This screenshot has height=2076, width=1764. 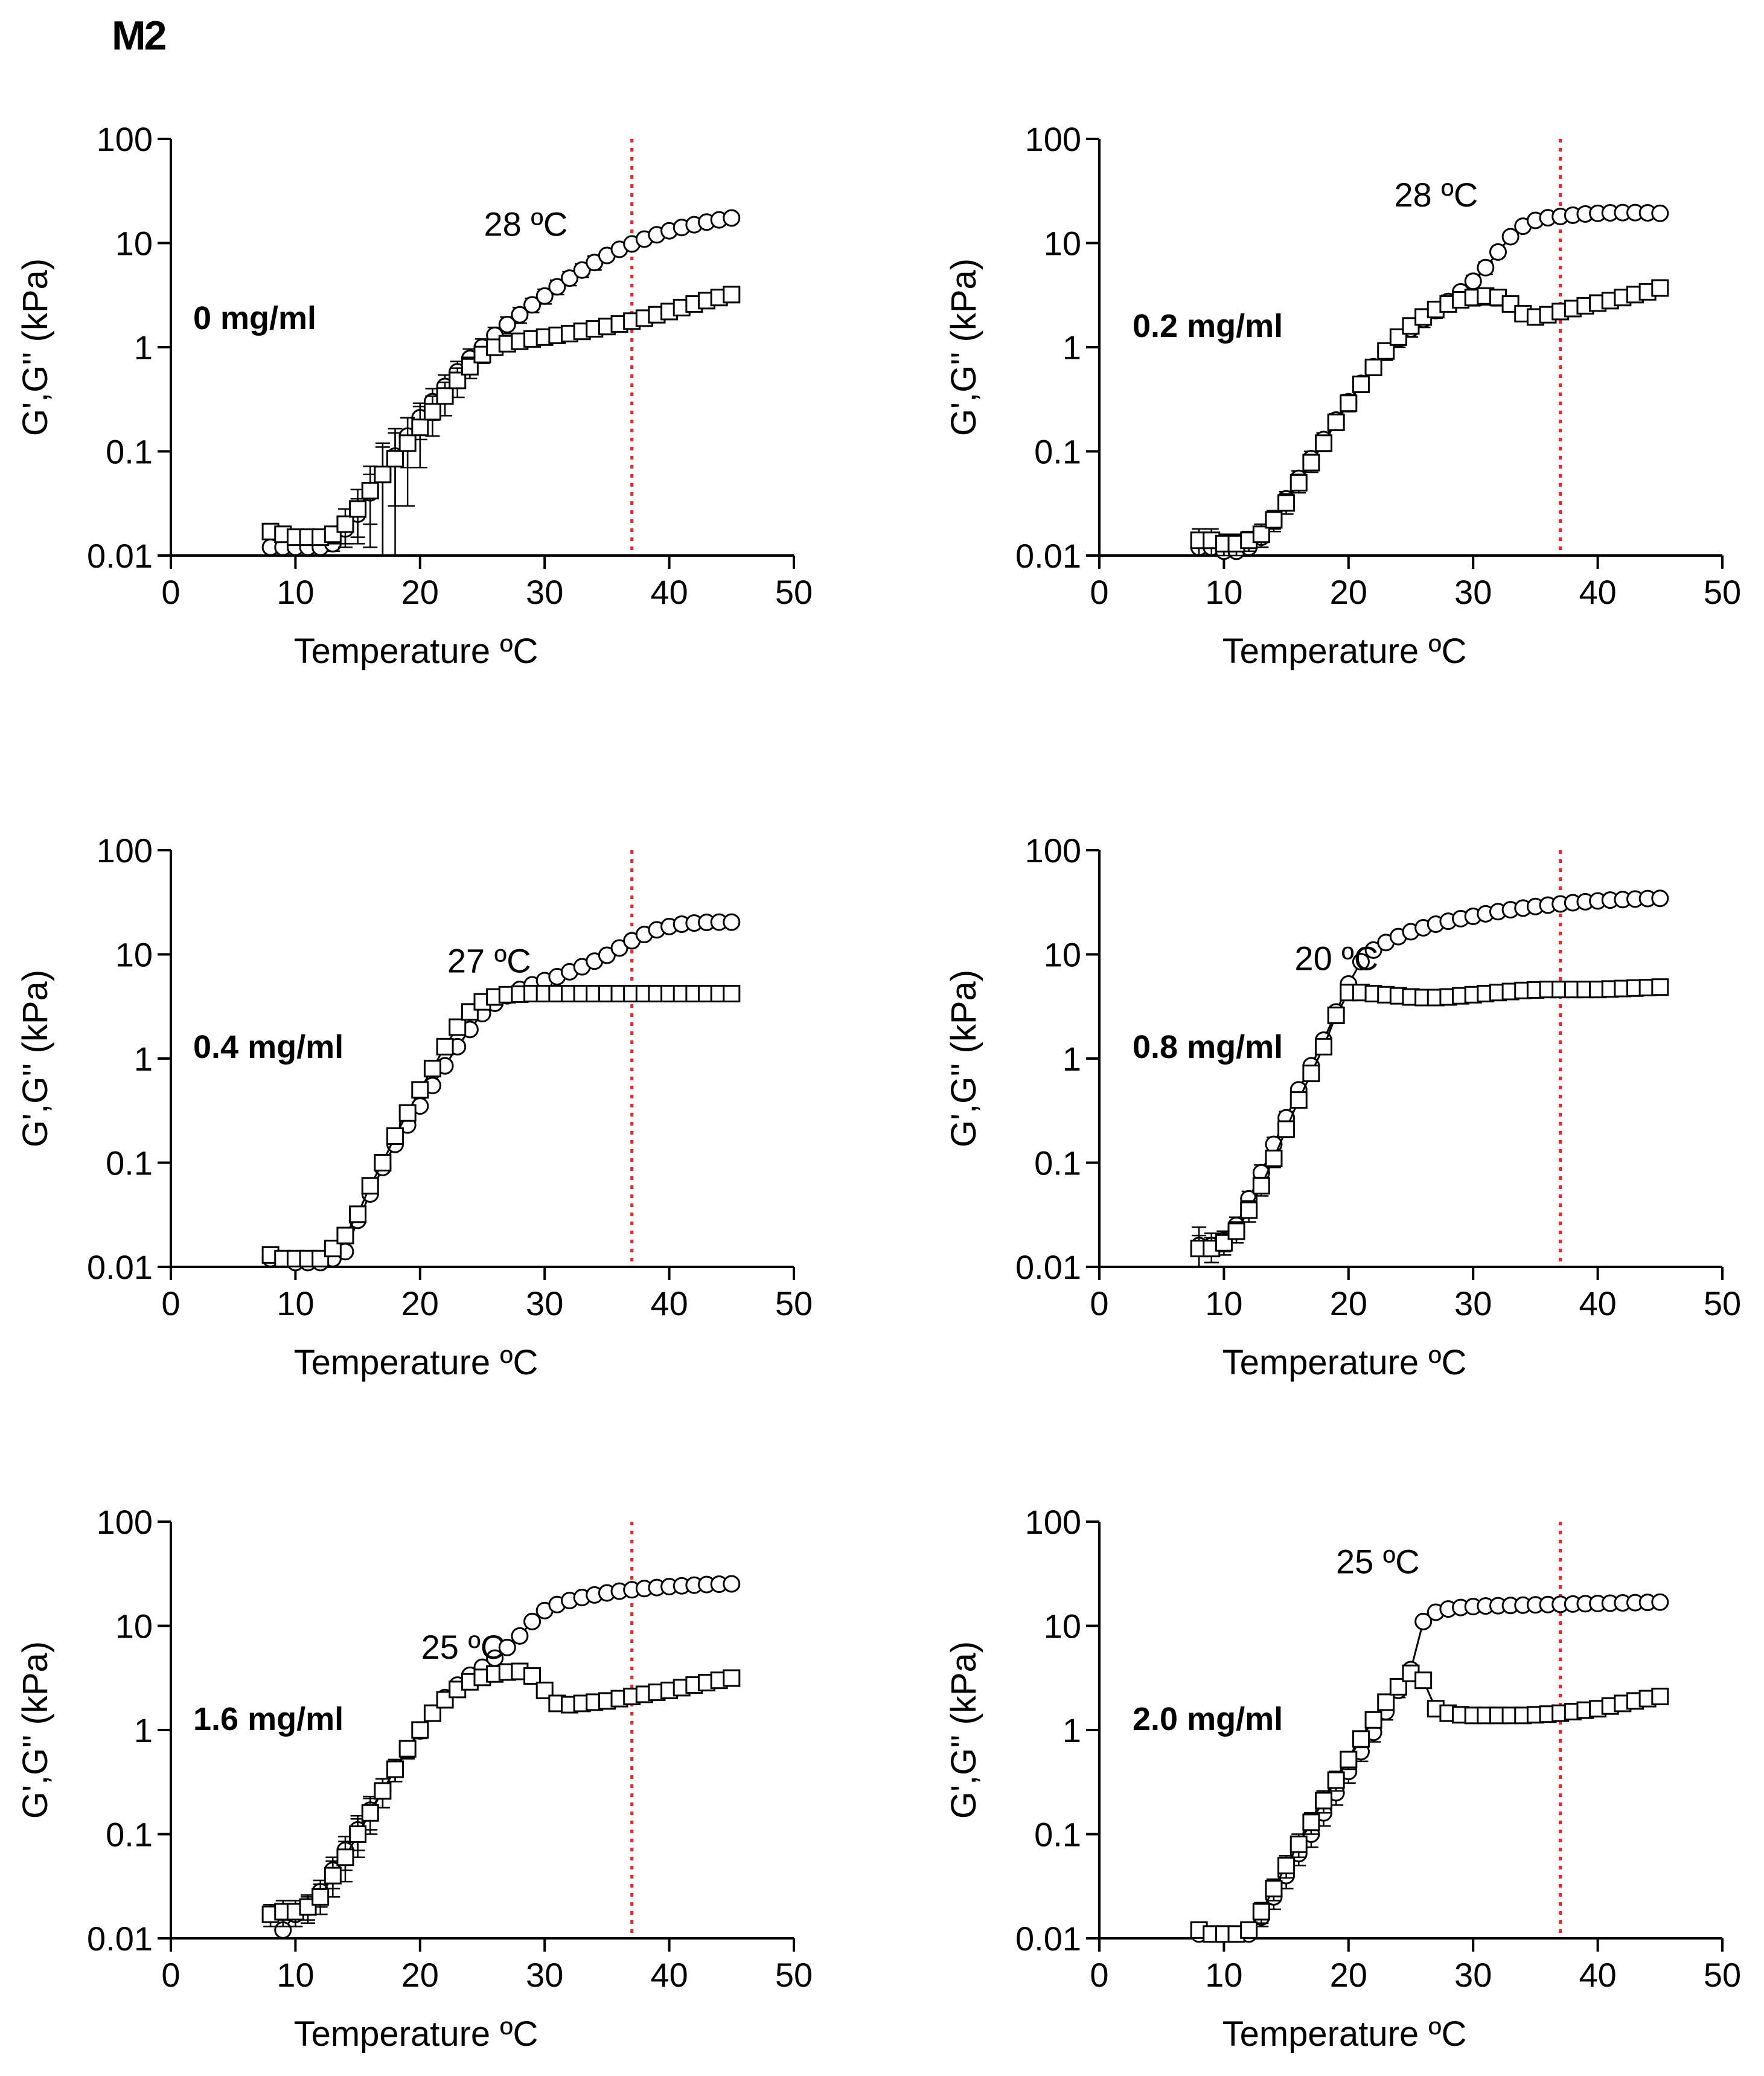 What do you see at coordinates (501, 382) in the screenshot?
I see `series-line-circle` at bounding box center [501, 382].